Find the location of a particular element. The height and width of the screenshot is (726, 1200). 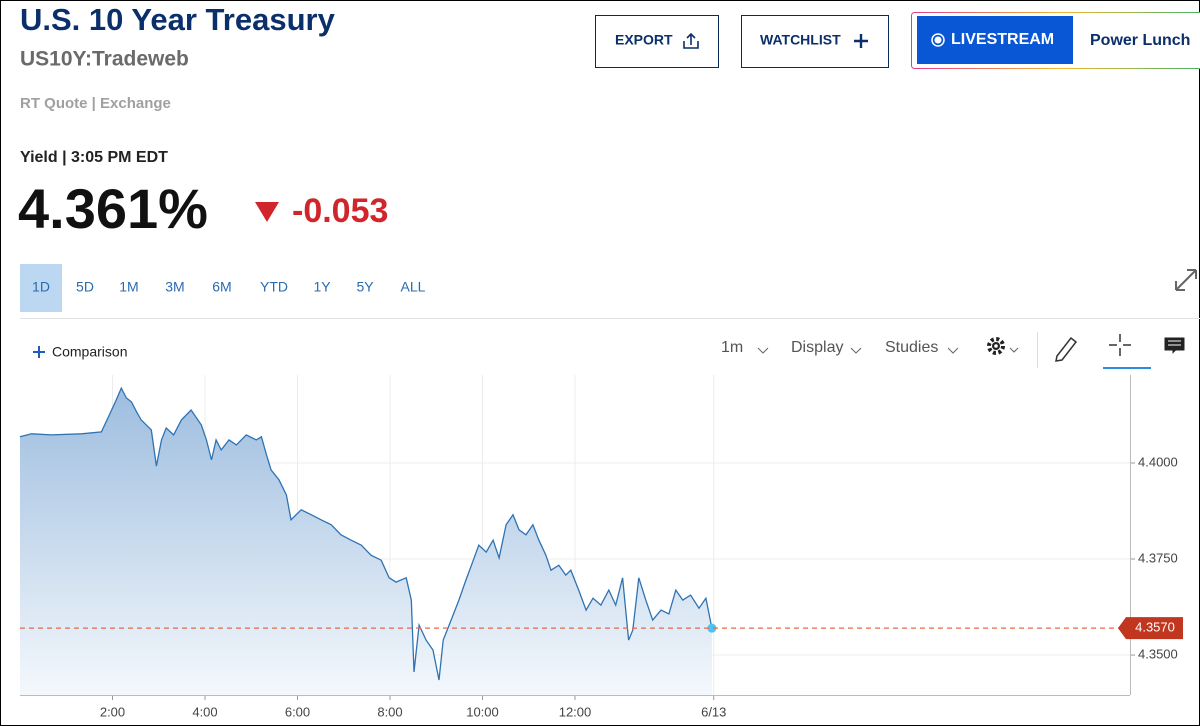

range-tab: 1M is located at coordinates (128, 287).